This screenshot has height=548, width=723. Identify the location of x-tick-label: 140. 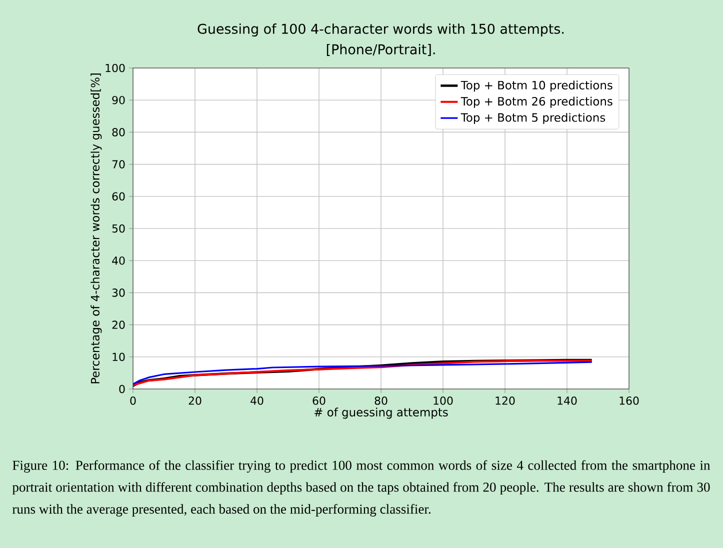
(567, 400).